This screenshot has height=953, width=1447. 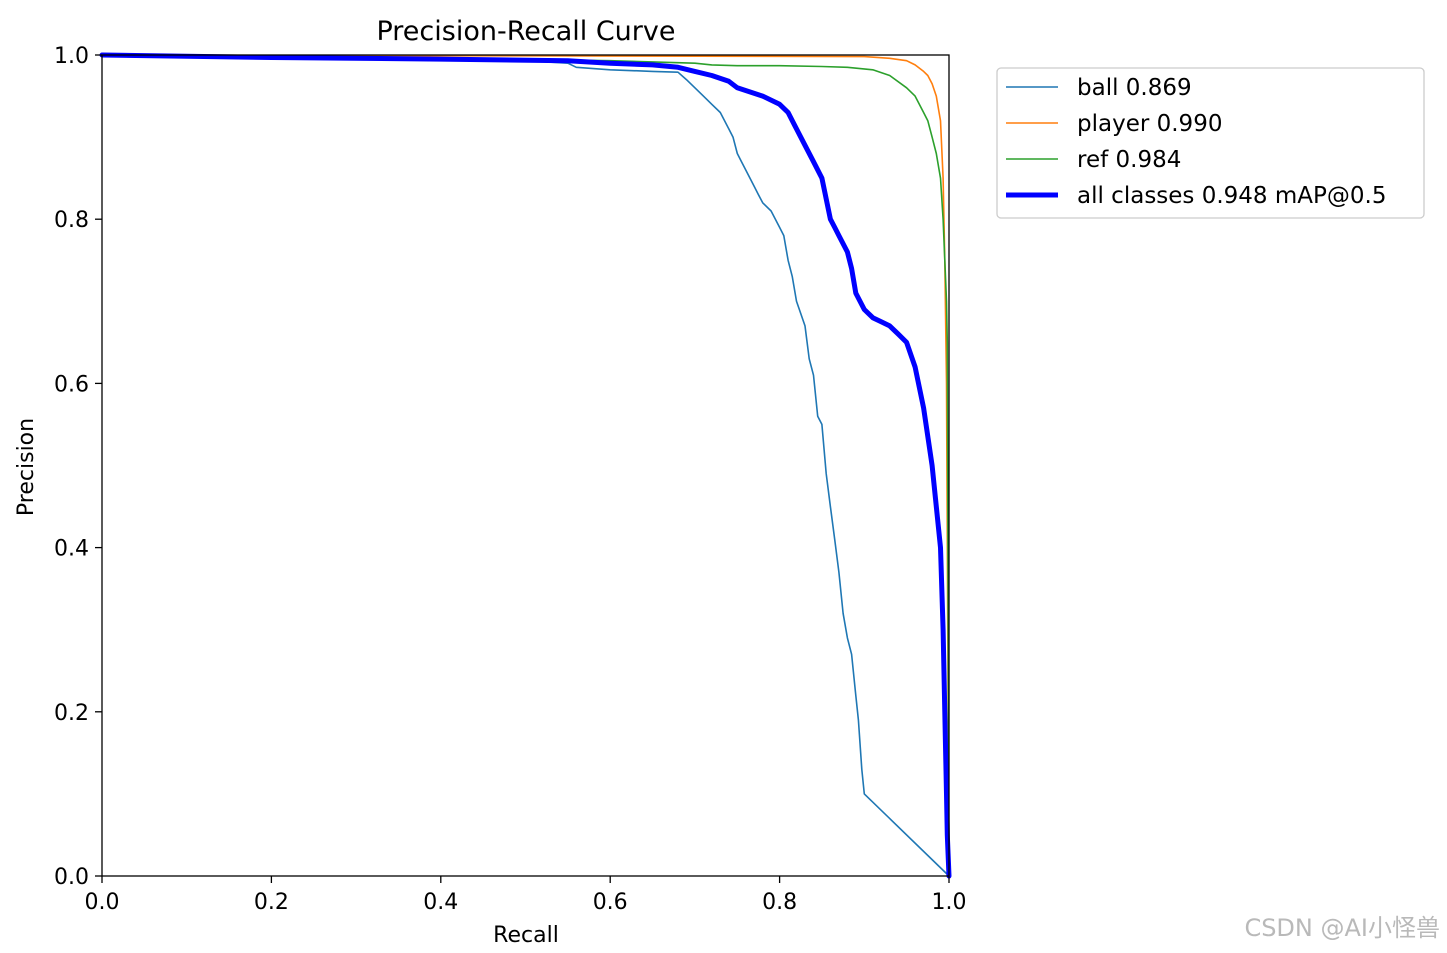 What do you see at coordinates (71, 56) in the screenshot?
I see `y-tick-label: 1.0` at bounding box center [71, 56].